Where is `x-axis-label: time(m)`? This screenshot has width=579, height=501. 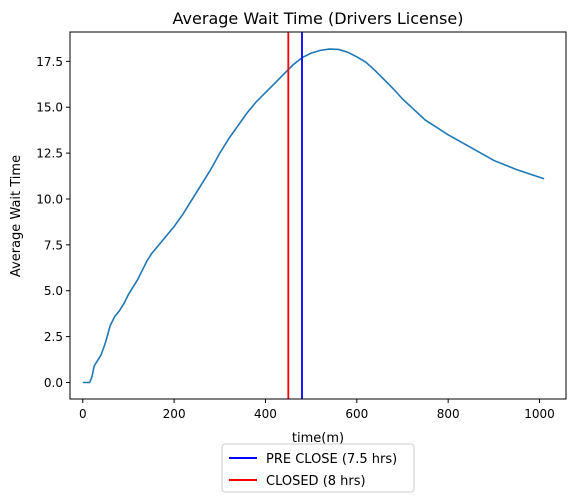 x-axis-label: time(m) is located at coordinates (318, 438).